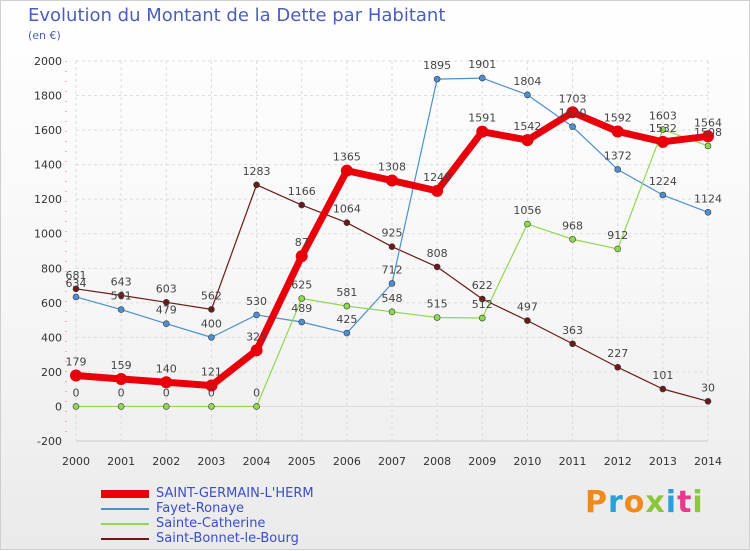 This screenshot has width=750, height=551. What do you see at coordinates (663, 116) in the screenshot?
I see `series-2-data-label: 1603` at bounding box center [663, 116].